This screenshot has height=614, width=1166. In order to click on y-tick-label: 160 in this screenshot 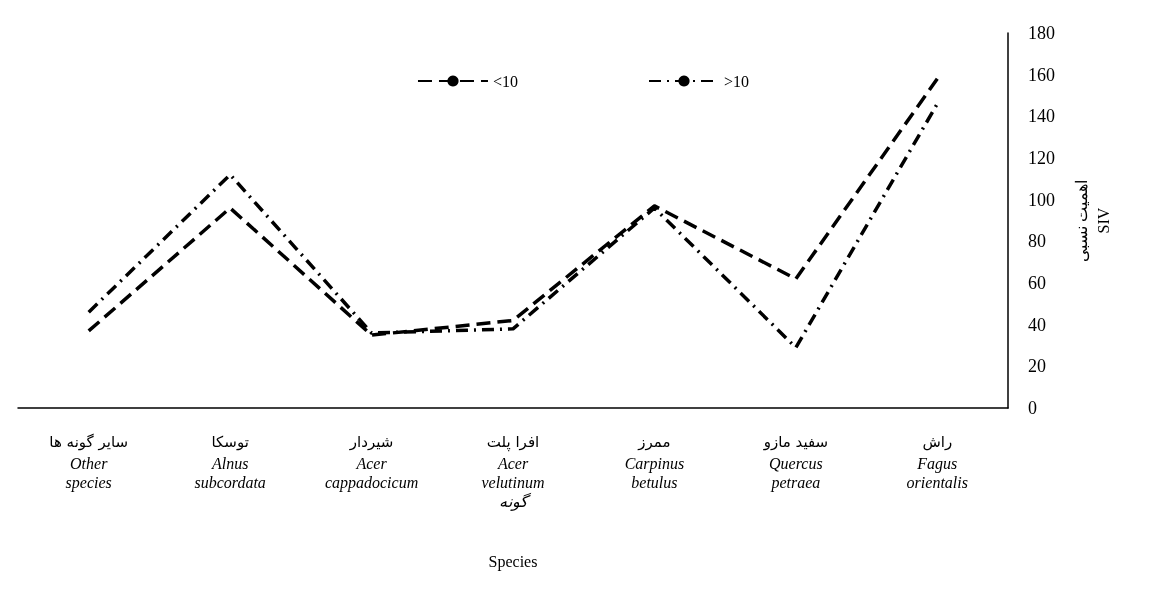, I will do `click(1041, 74)`.